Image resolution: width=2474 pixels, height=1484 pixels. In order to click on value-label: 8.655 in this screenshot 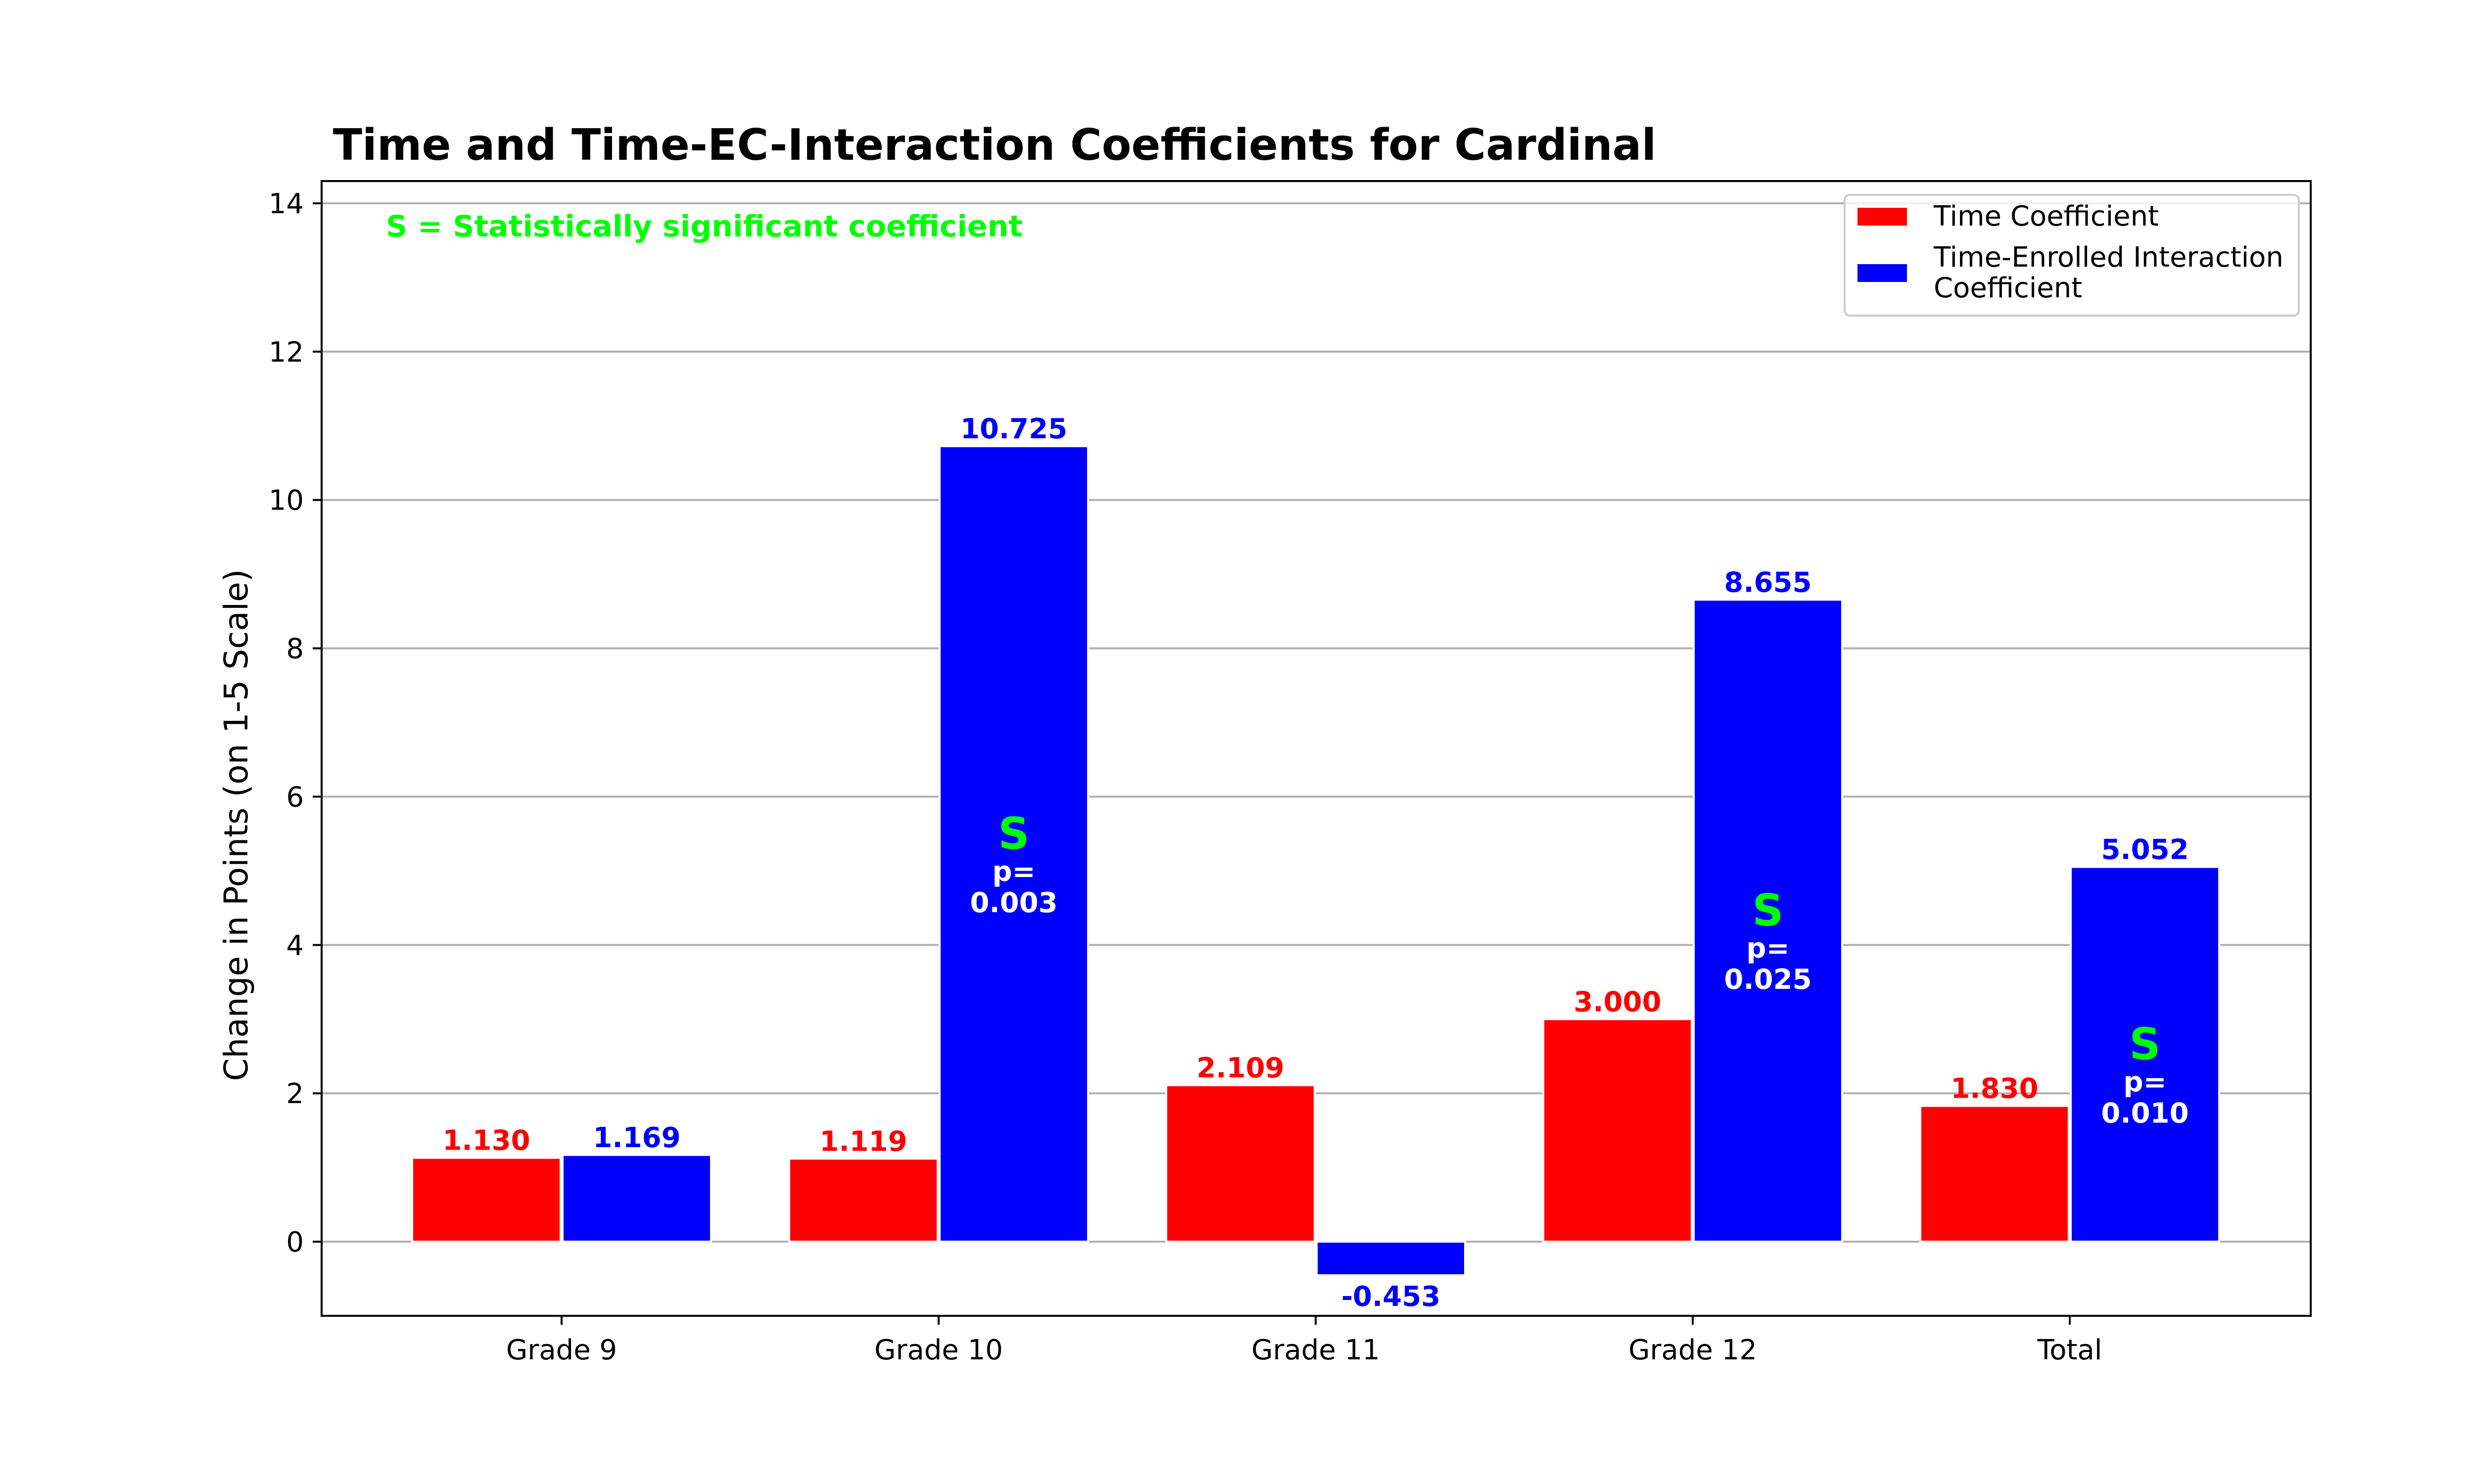, I will do `click(1768, 582)`.